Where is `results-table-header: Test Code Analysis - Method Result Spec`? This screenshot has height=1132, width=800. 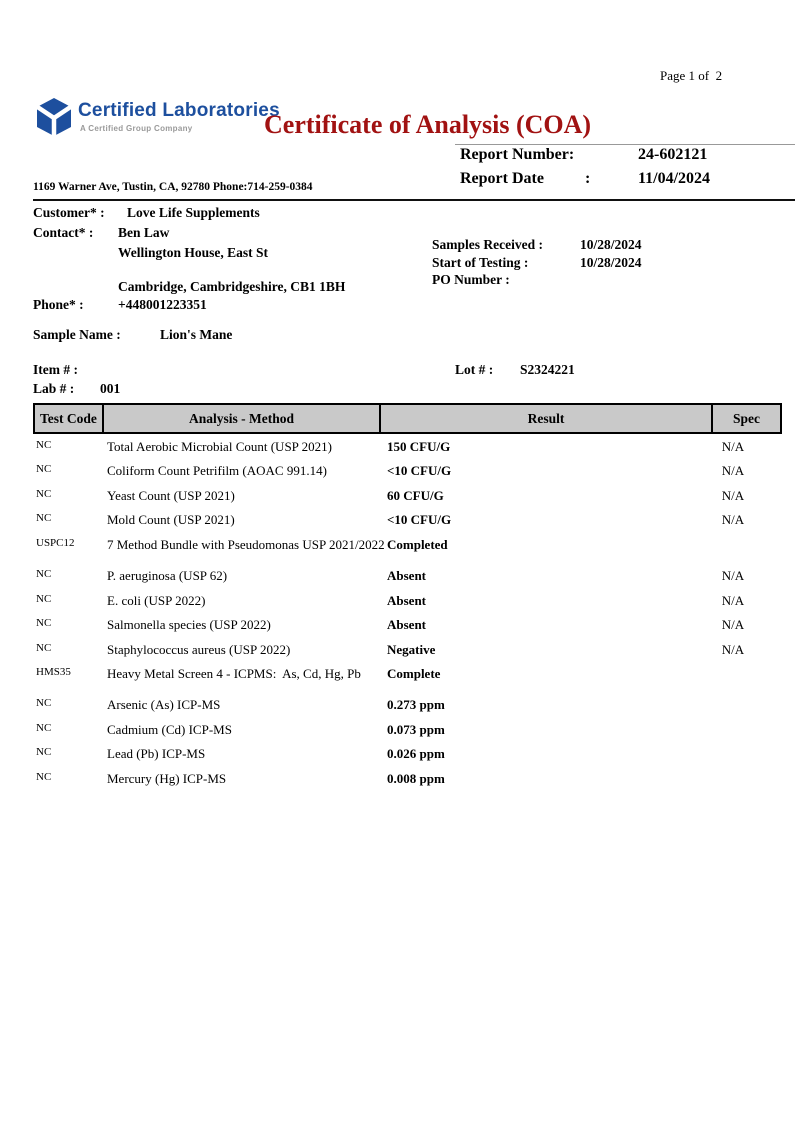
results-table-header: Test Code Analysis - Method Result Spec is located at coordinates (407, 418).